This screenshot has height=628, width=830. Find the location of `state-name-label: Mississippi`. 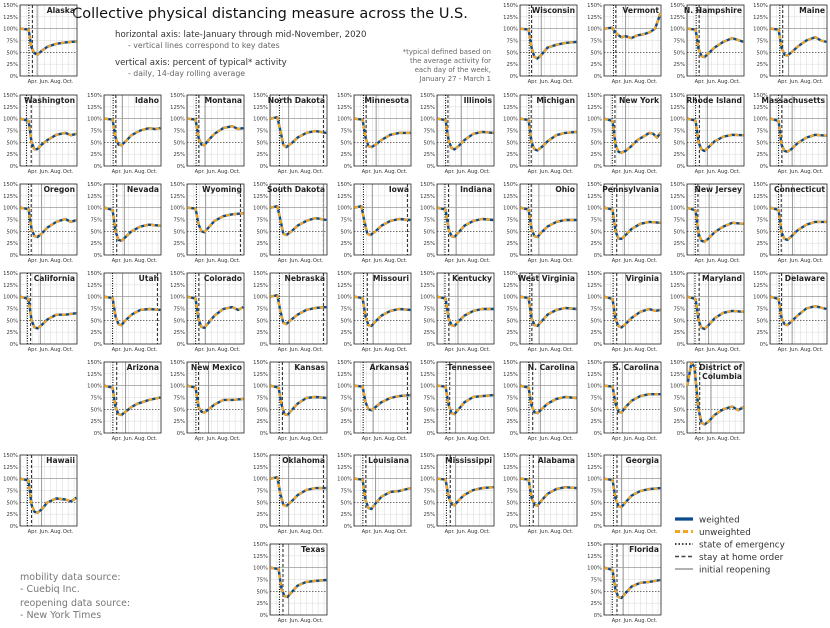

state-name-label: Mississippi is located at coordinates (468, 460).